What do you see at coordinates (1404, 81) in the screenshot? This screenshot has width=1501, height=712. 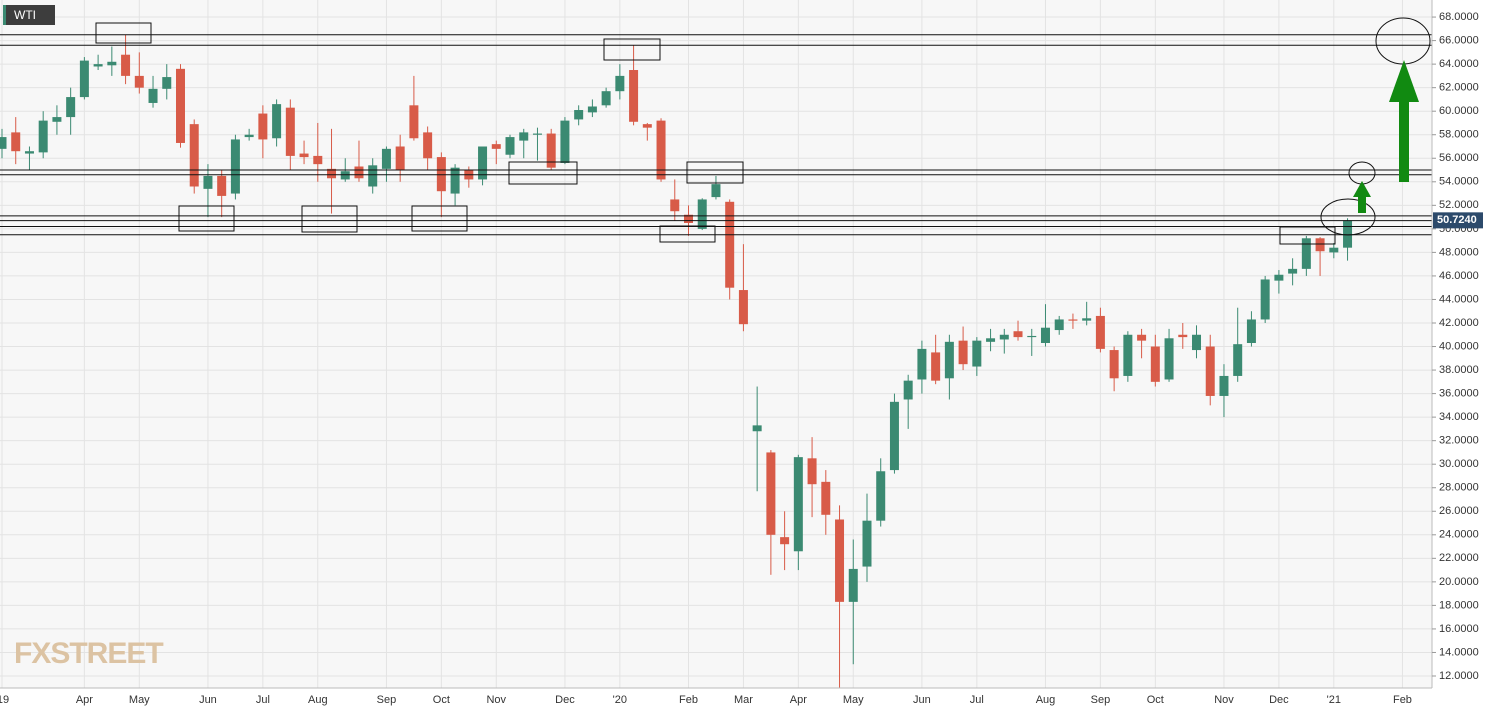 I see `arrow-head` at bounding box center [1404, 81].